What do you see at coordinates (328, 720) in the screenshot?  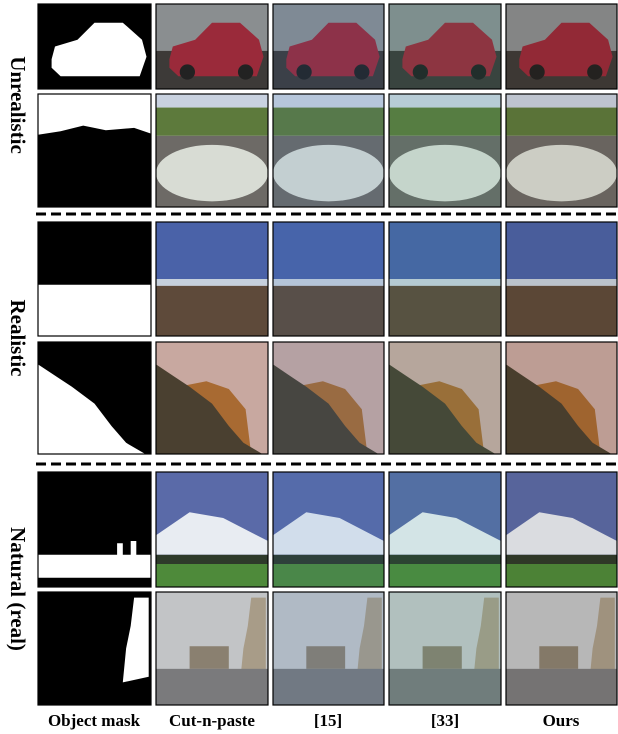 I see `column-label: [15]` at bounding box center [328, 720].